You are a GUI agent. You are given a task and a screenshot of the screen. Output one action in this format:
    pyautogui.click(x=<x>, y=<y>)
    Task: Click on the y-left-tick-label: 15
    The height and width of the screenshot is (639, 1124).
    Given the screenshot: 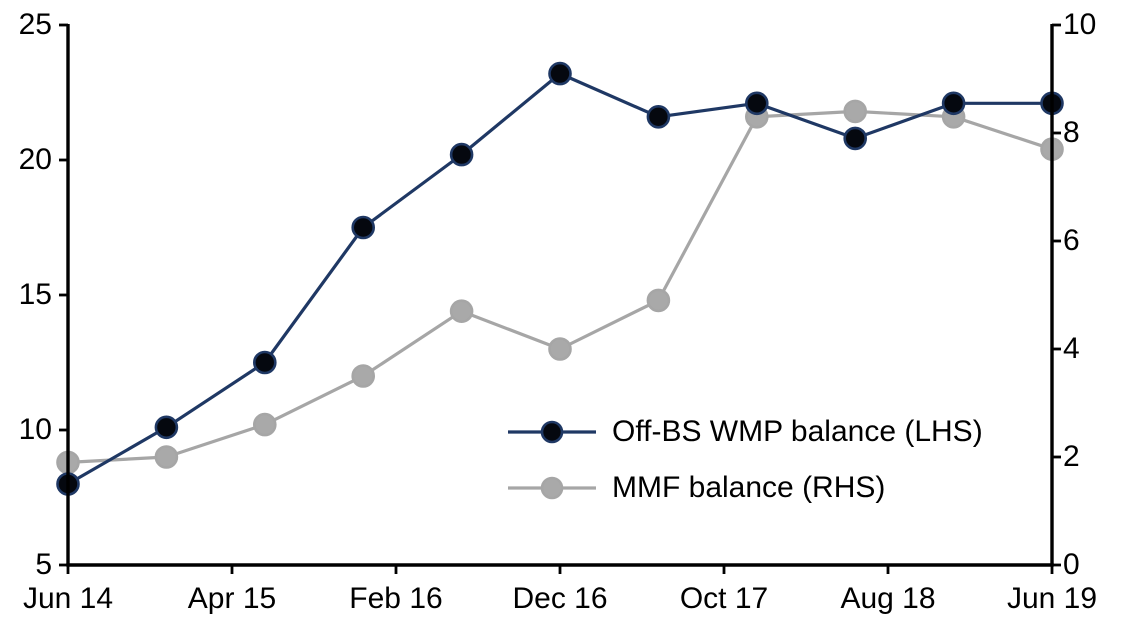 What is the action you would take?
    pyautogui.click(x=35, y=294)
    